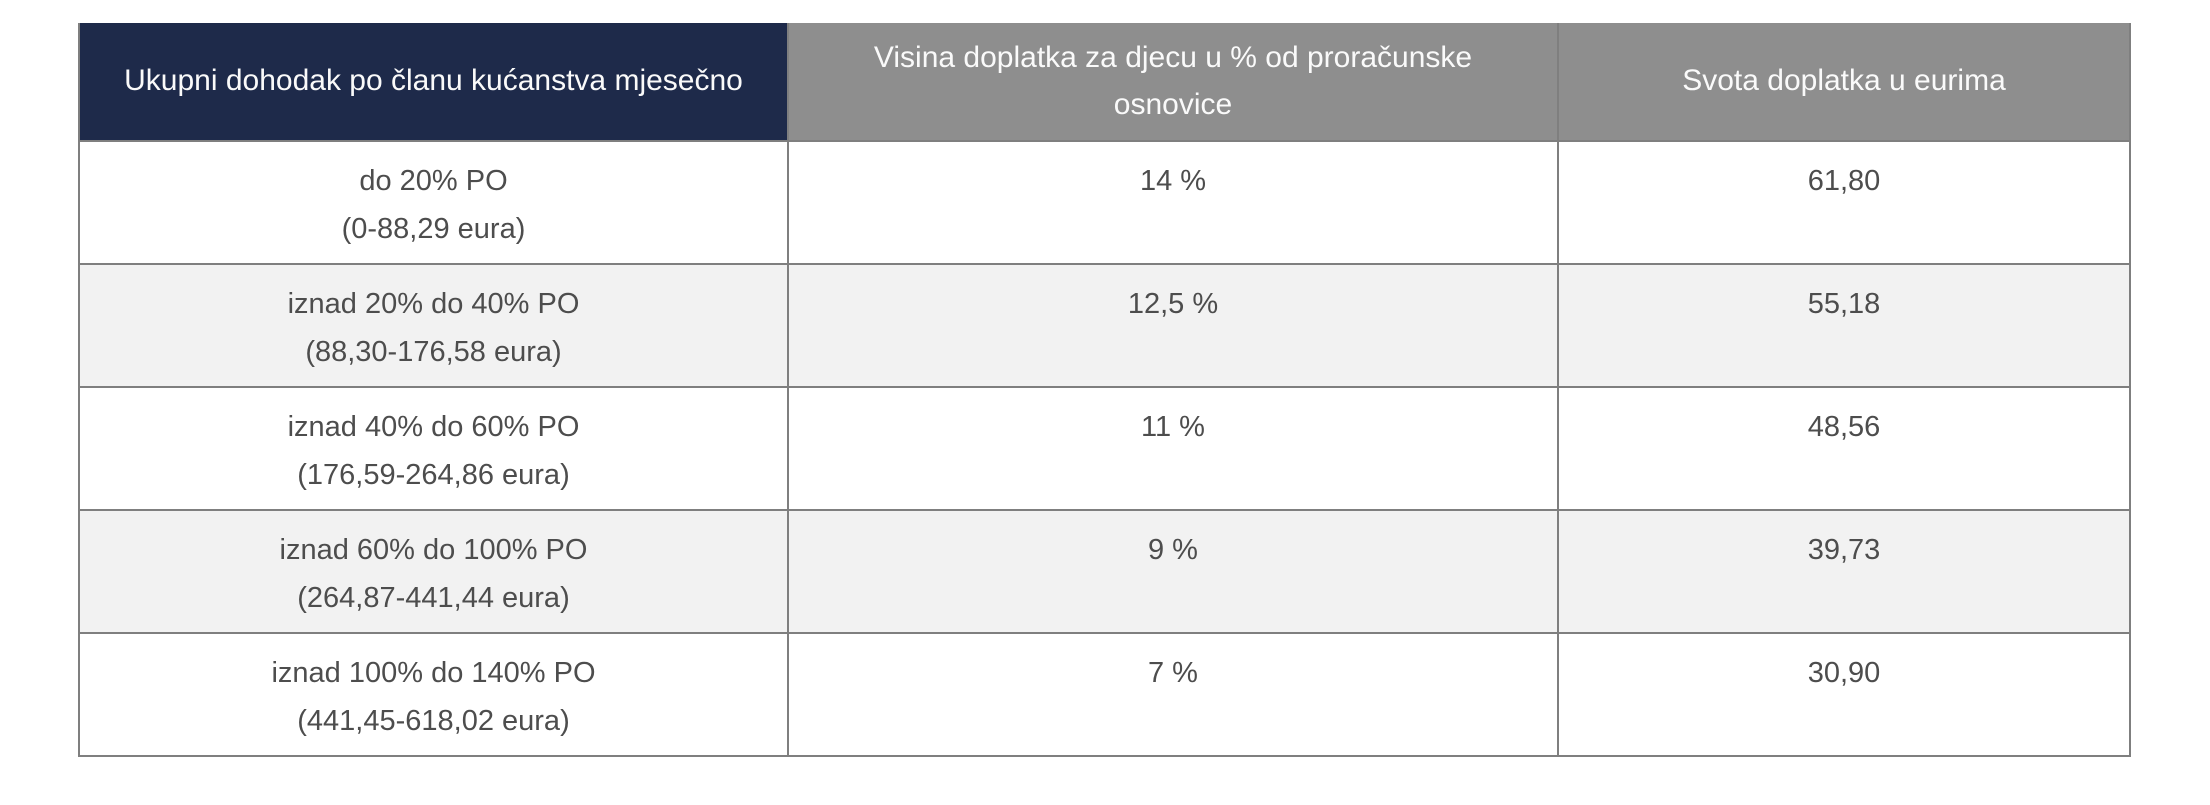 This screenshot has width=2210, height=805. Describe the element at coordinates (1844, 695) in the screenshot. I see `cell-amount: 30,90` at that location.